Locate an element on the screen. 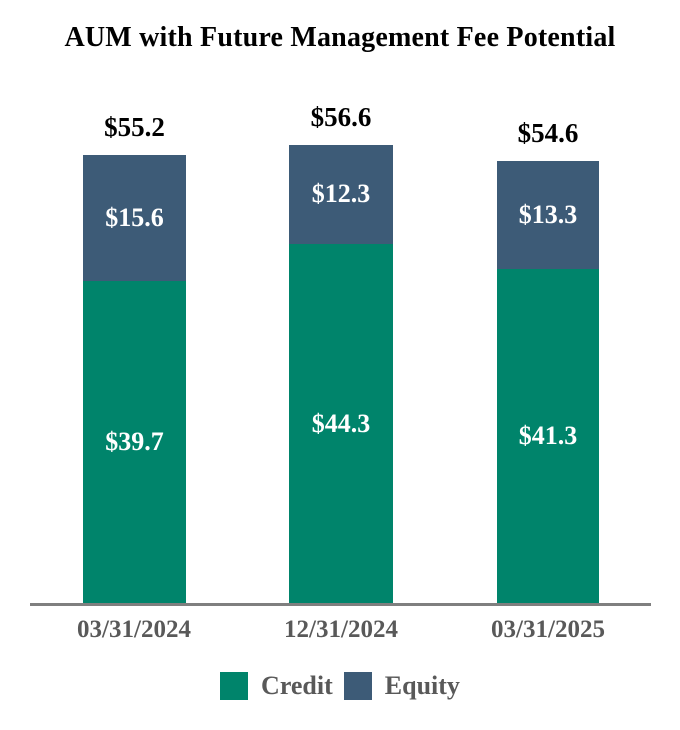 The width and height of the screenshot is (680, 730). legend-label-credit: Credit is located at coordinates (297, 685).